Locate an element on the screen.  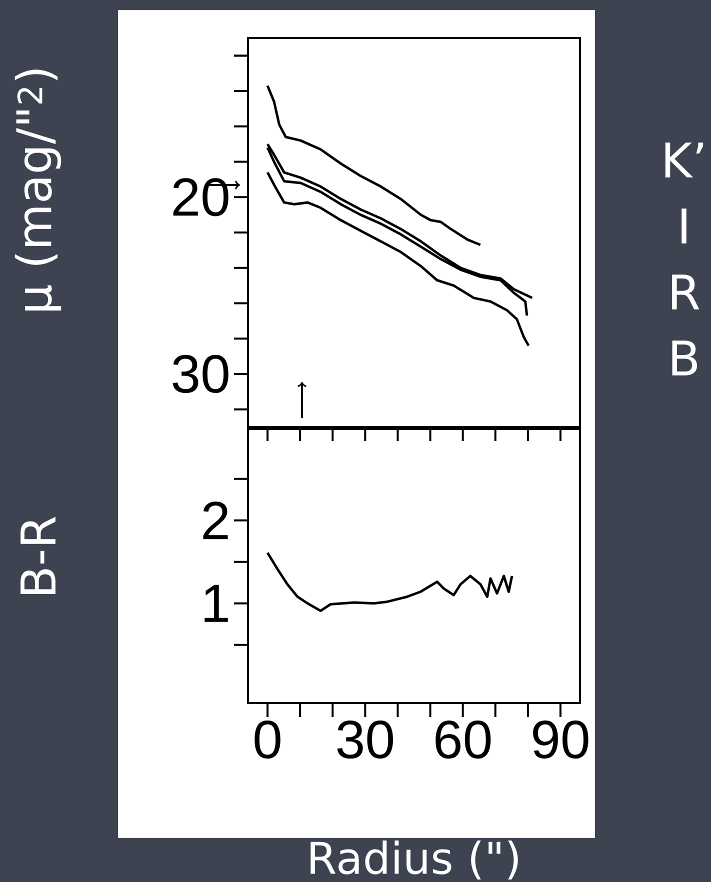
y-tick-label: 1 is located at coordinates (216, 603).